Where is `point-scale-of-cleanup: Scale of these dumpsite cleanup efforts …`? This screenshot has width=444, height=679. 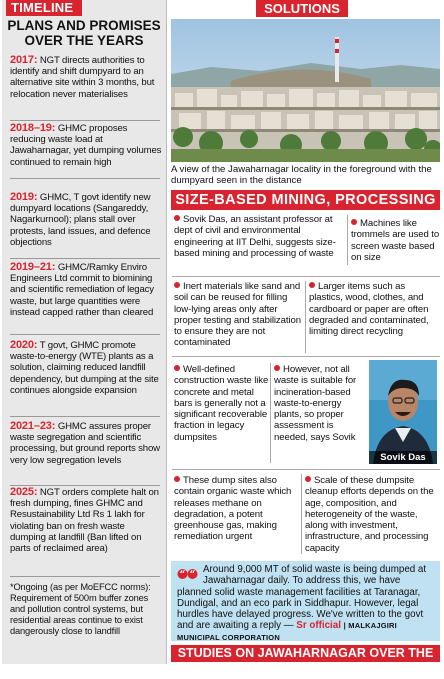
point-scale-of-cleanup: Scale of these dumpsite cleanup efforts … is located at coordinates (369, 514).